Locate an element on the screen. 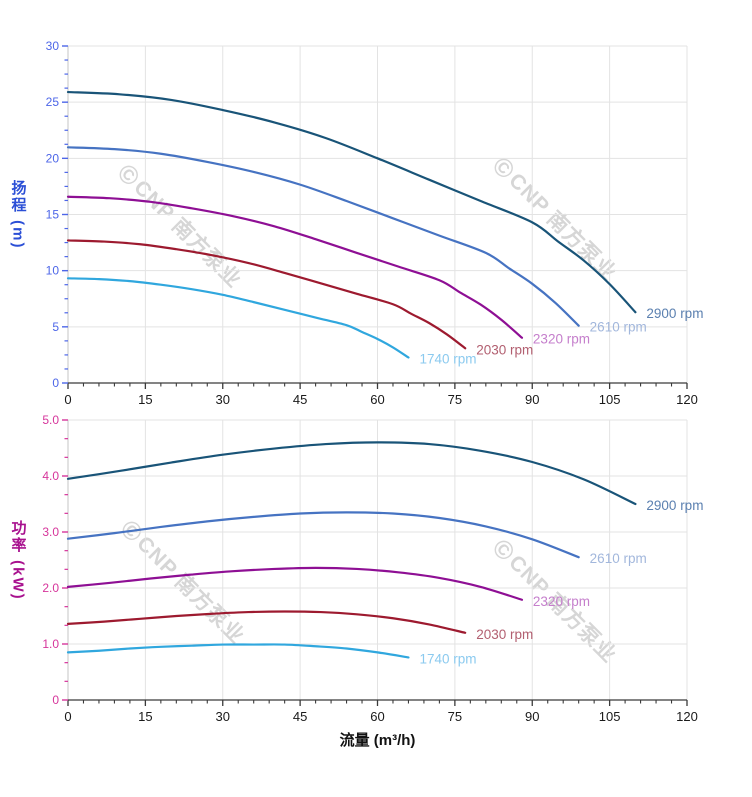  y-tick-label: 10 is located at coordinates (53, 271).